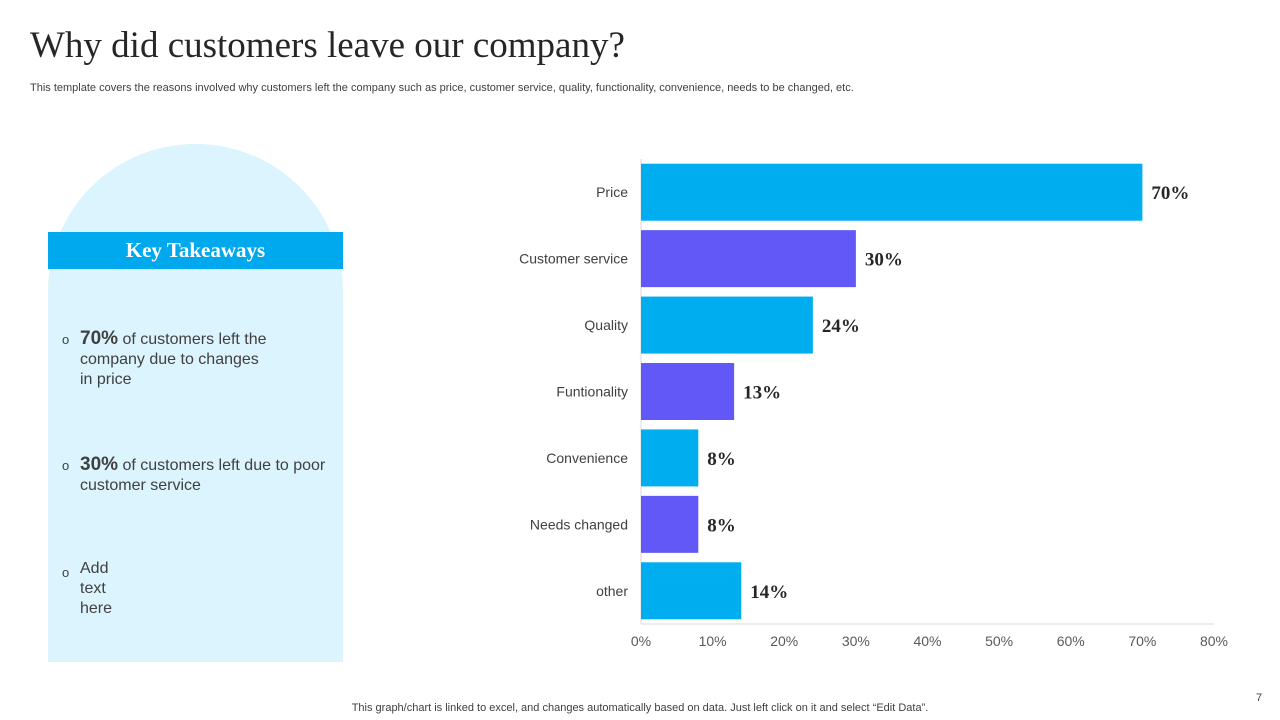 Image resolution: width=1280 pixels, height=720 pixels. What do you see at coordinates (856, 641) in the screenshot?
I see `x-tick-label: 30%` at bounding box center [856, 641].